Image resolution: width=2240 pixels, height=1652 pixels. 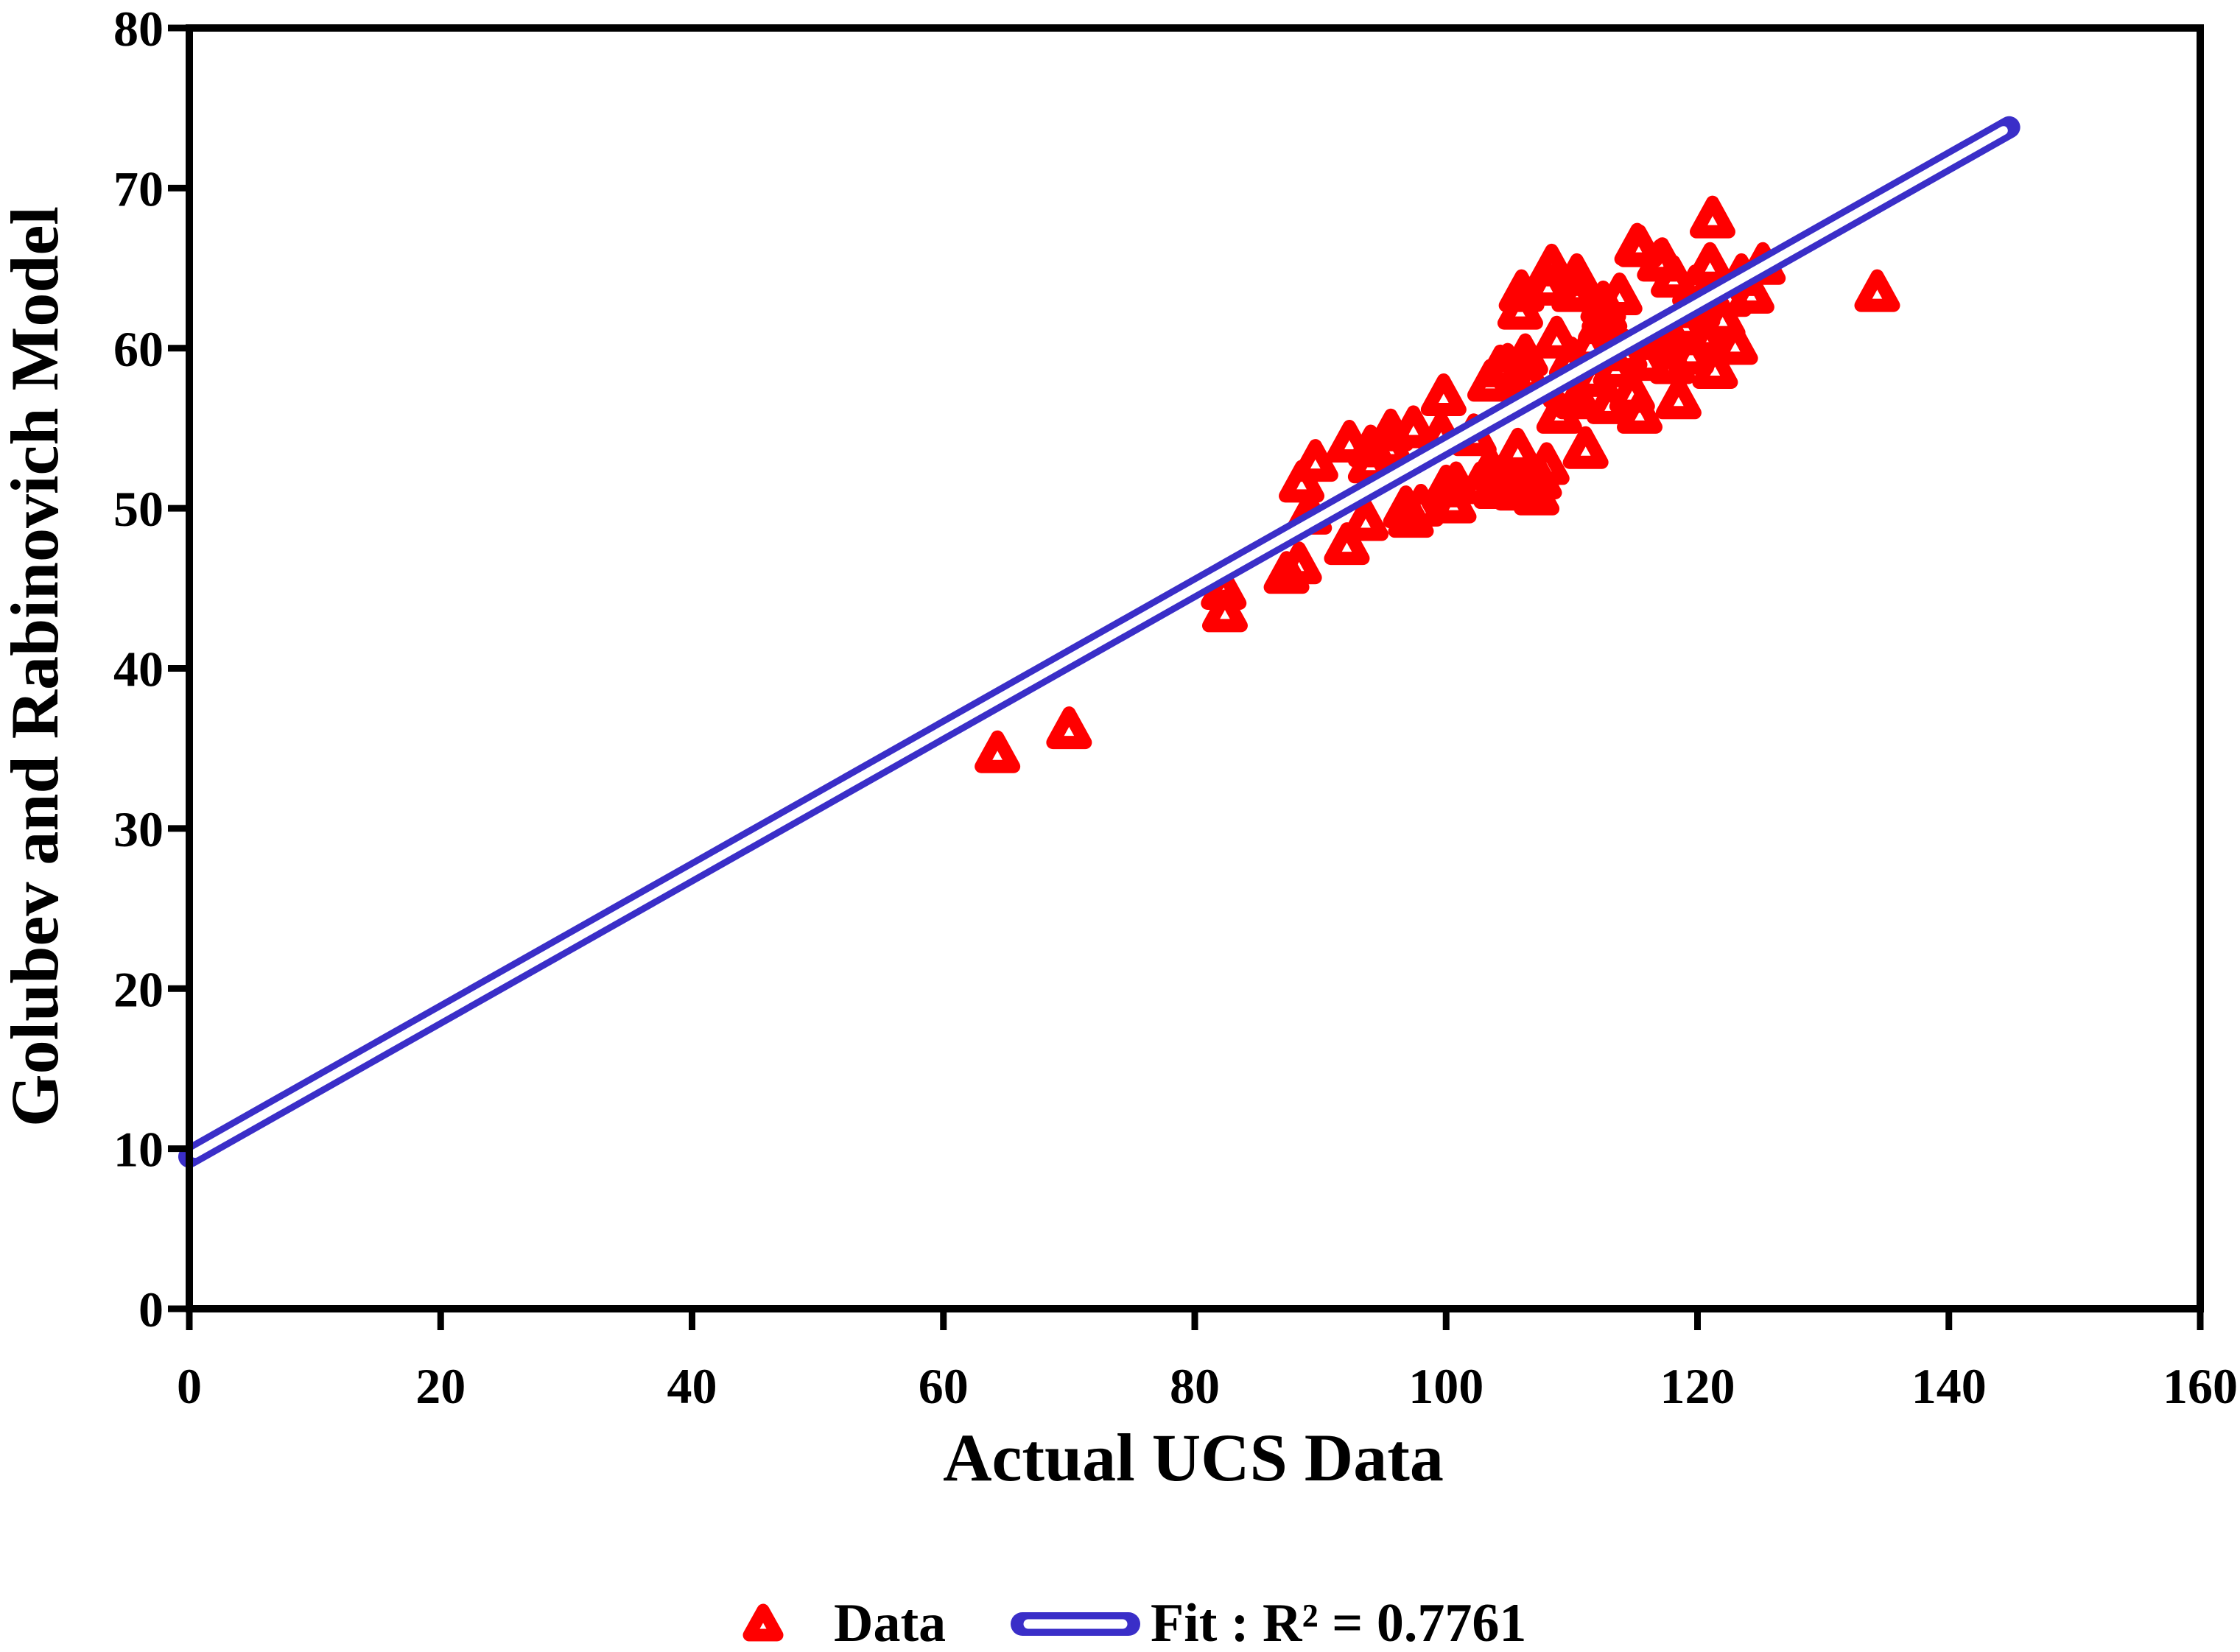 I want to click on data-series-markers, so click(x=1437, y=484).